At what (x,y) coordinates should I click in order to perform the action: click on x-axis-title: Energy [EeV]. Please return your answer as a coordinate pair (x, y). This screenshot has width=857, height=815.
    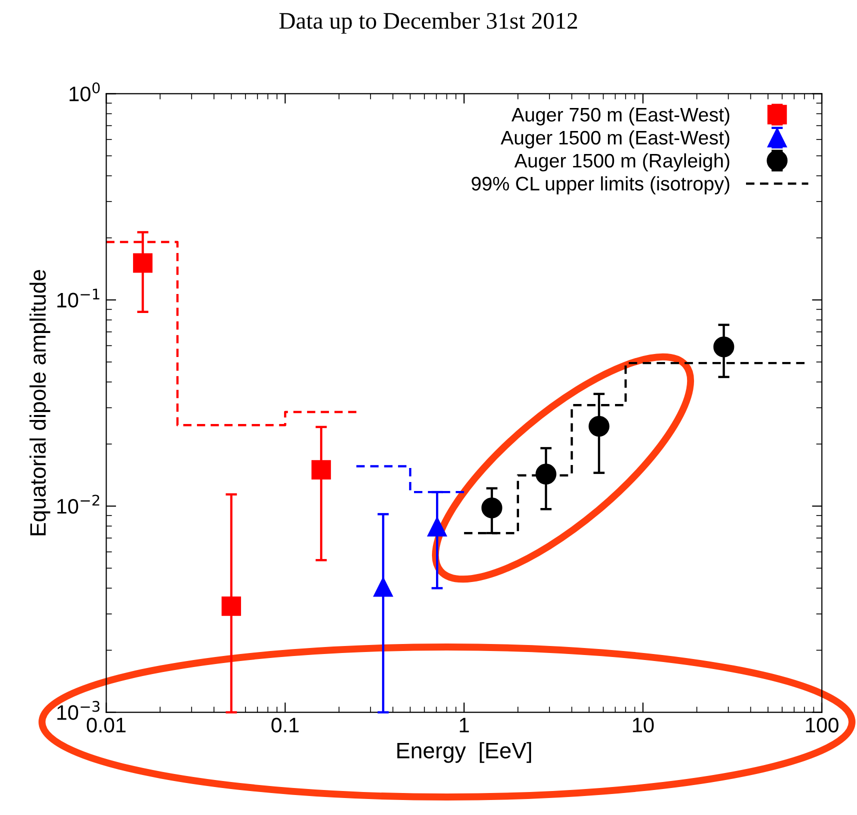
    Looking at the image, I should click on (464, 752).